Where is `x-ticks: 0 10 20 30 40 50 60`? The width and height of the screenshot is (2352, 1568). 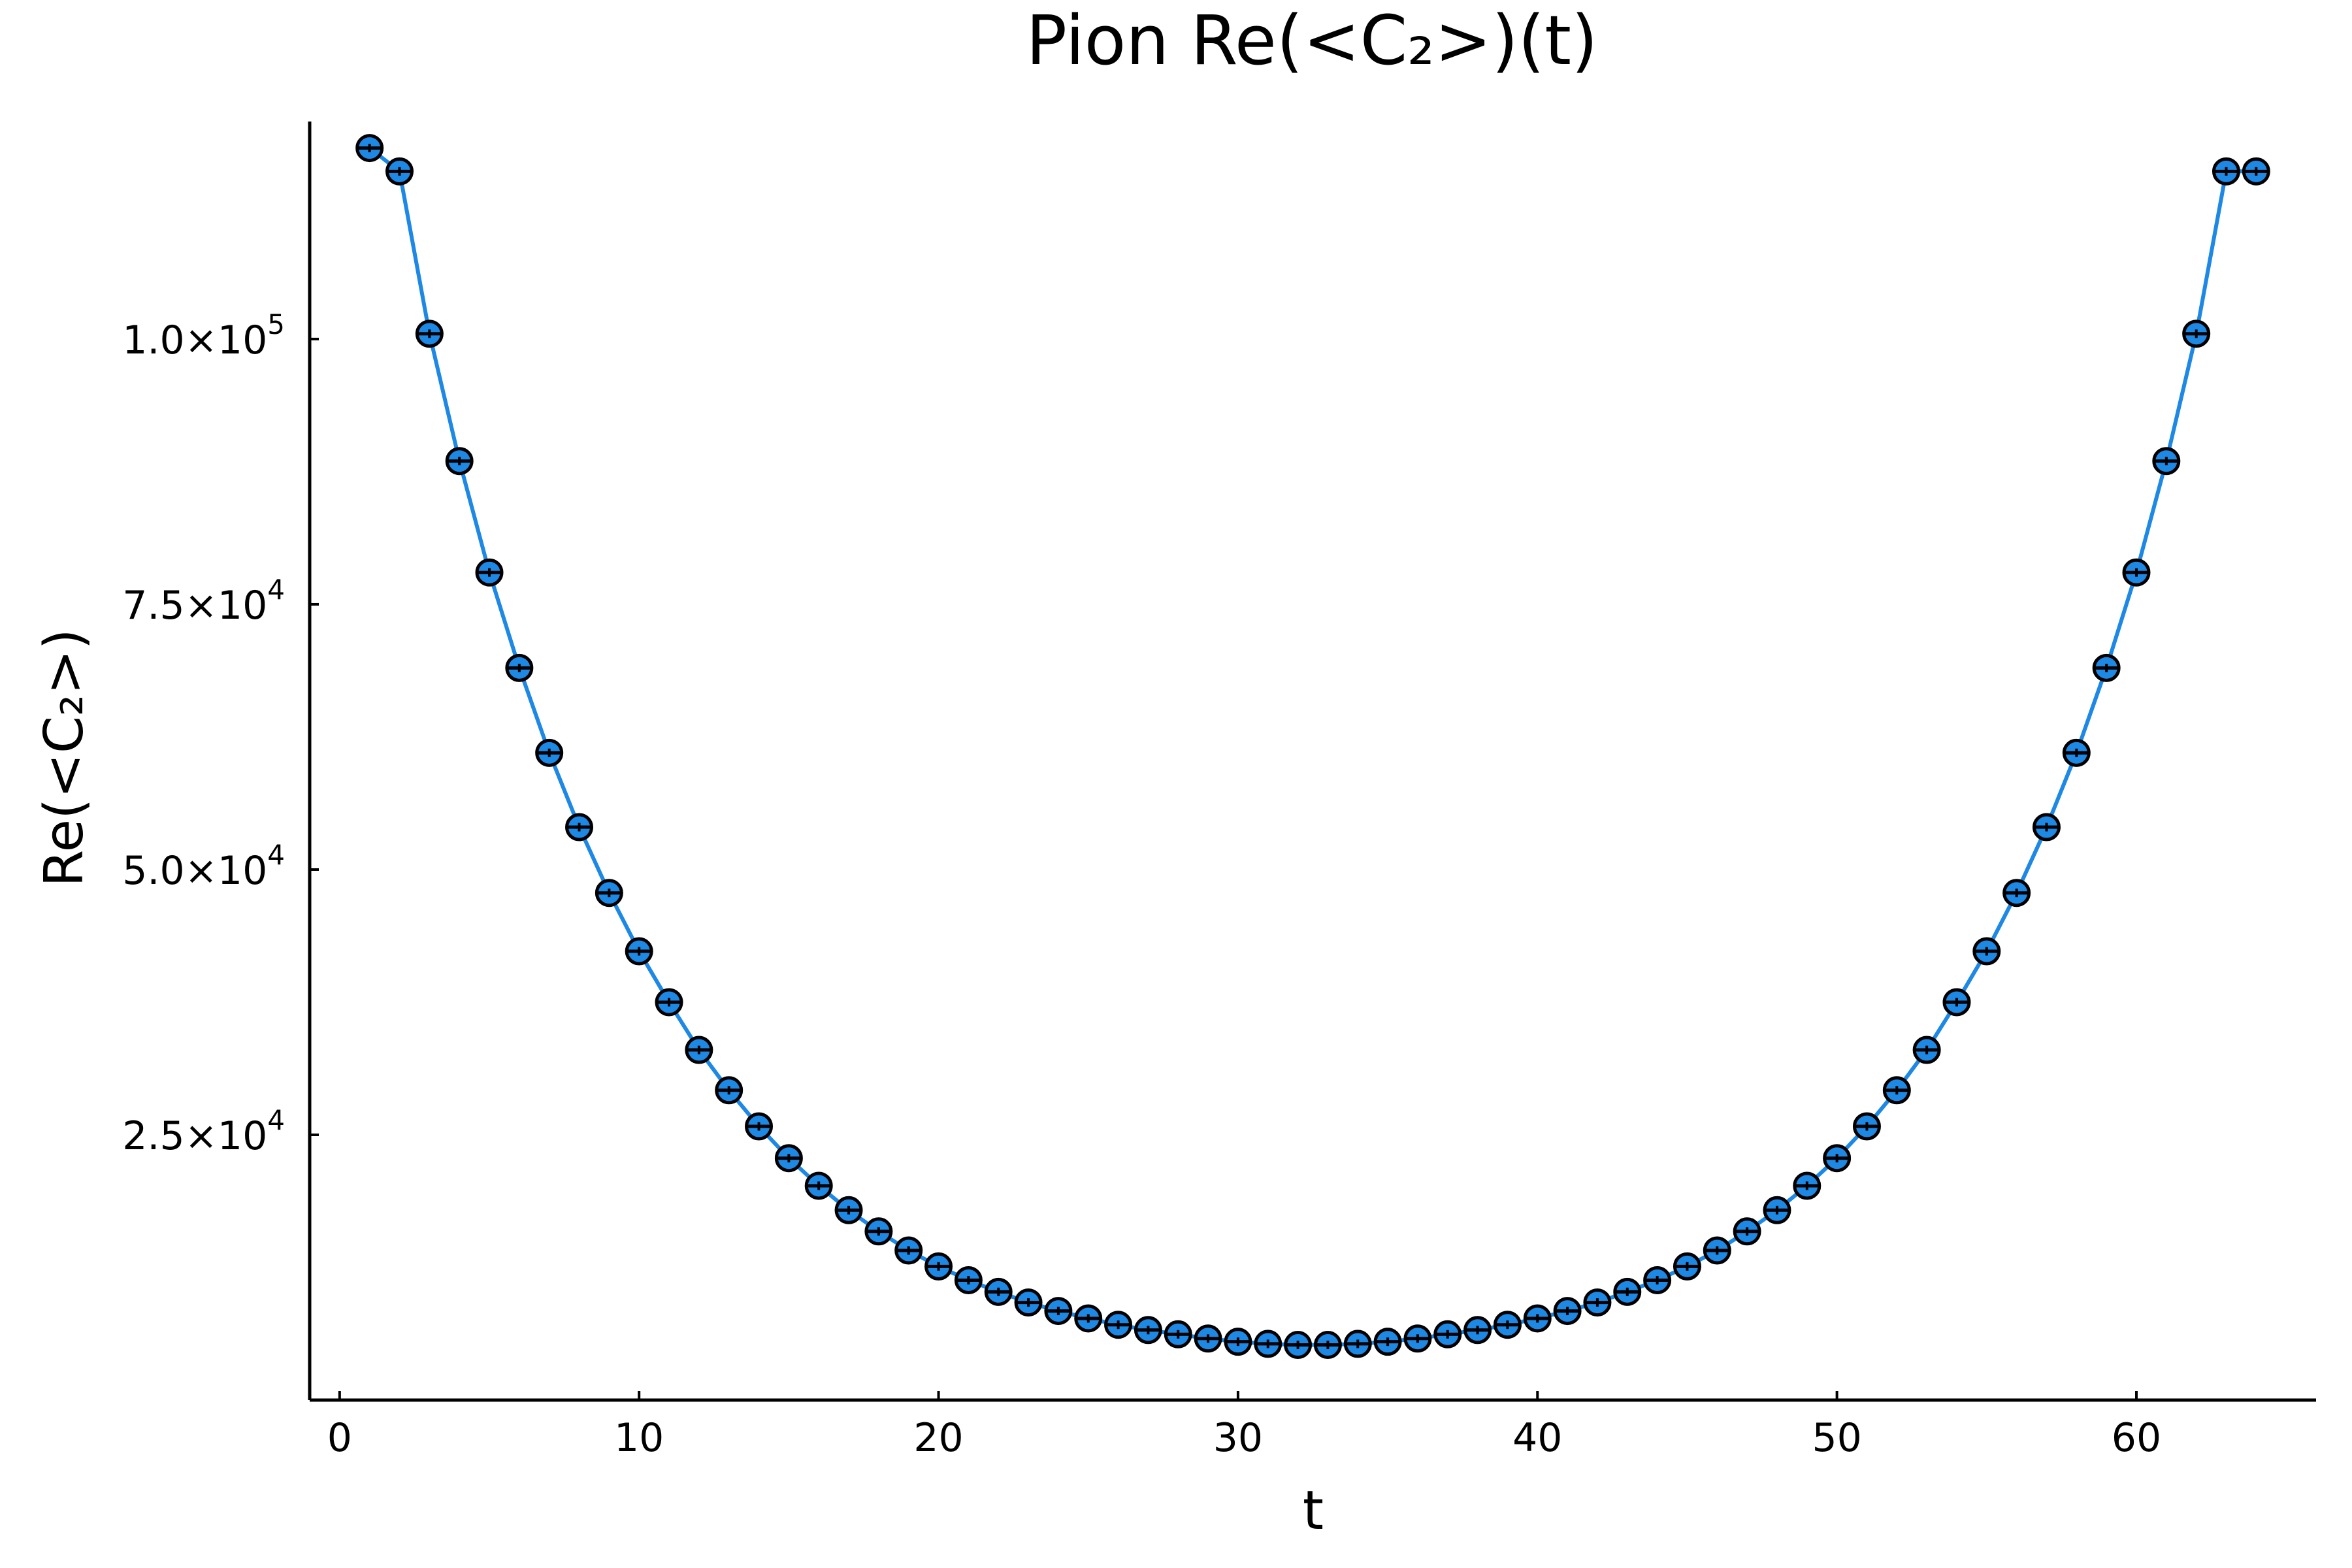
x-ticks: 0 10 20 30 40 50 60 is located at coordinates (1244, 1426).